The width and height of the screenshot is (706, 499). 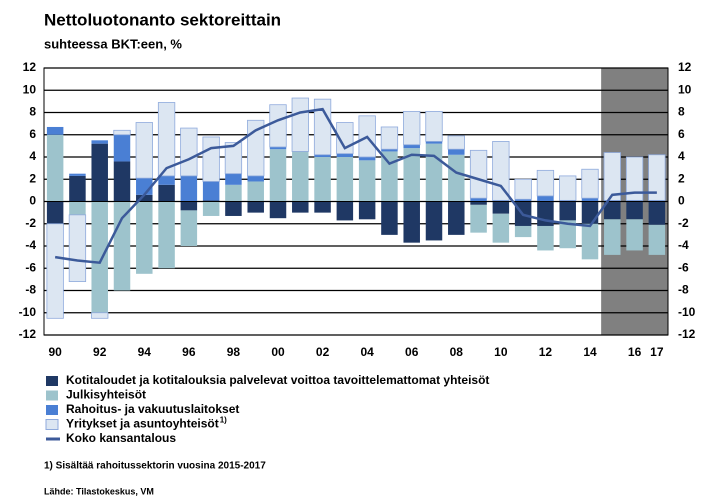 What do you see at coordinates (367, 352) in the screenshot?
I see `x-tick-label: 04` at bounding box center [367, 352].